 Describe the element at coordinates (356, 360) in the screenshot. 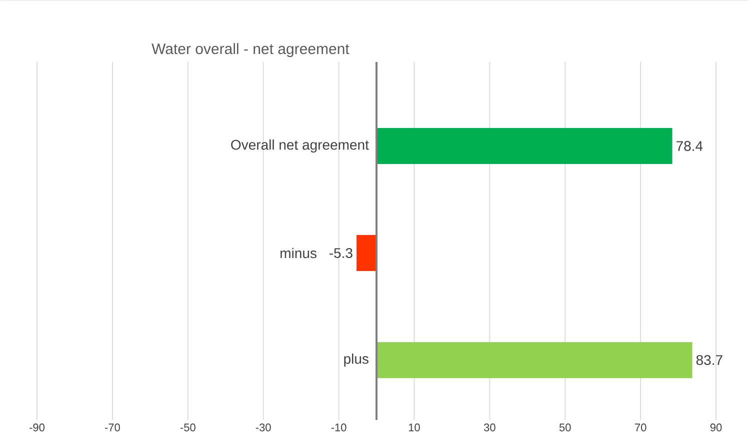

I see `y-tick-label: plus` at that location.